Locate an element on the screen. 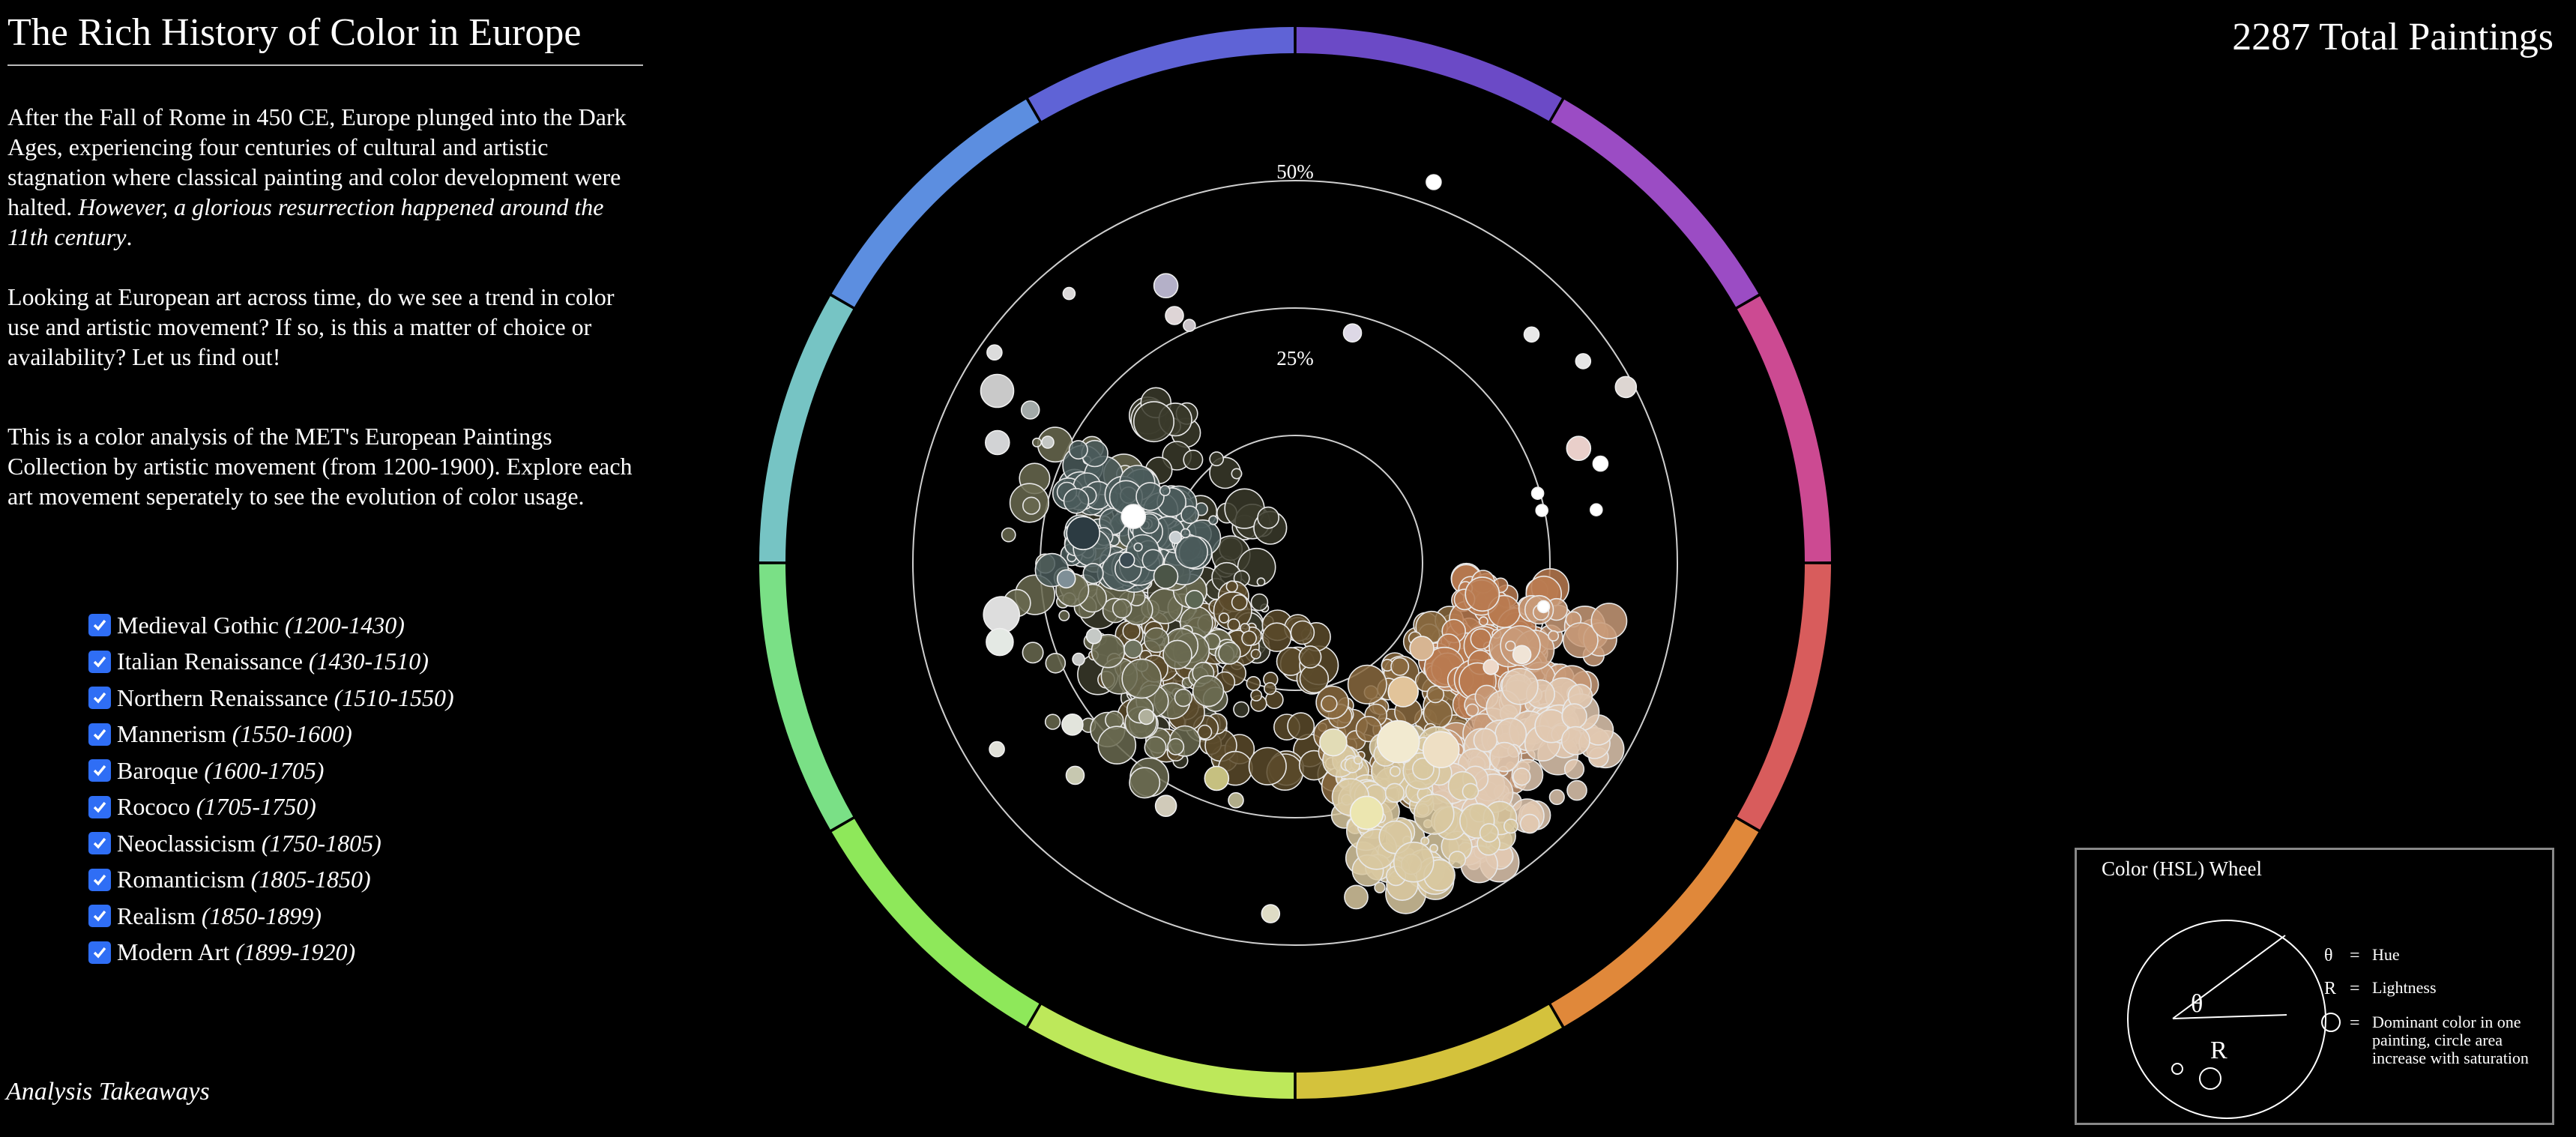  ring-label-50: 50% is located at coordinates (1295, 171).